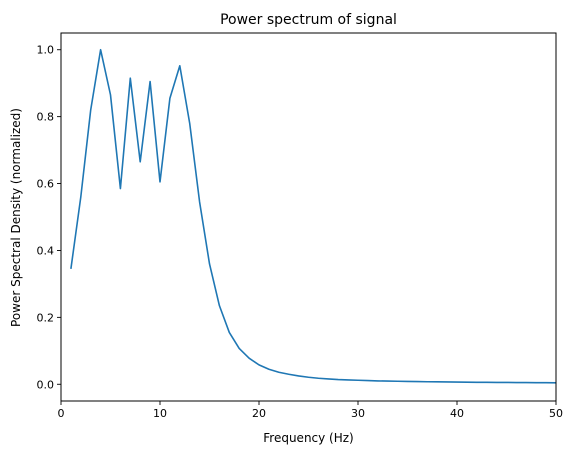 The width and height of the screenshot is (576, 459). Describe the element at coordinates (259, 413) in the screenshot. I see `x-tick-label: 20` at that location.